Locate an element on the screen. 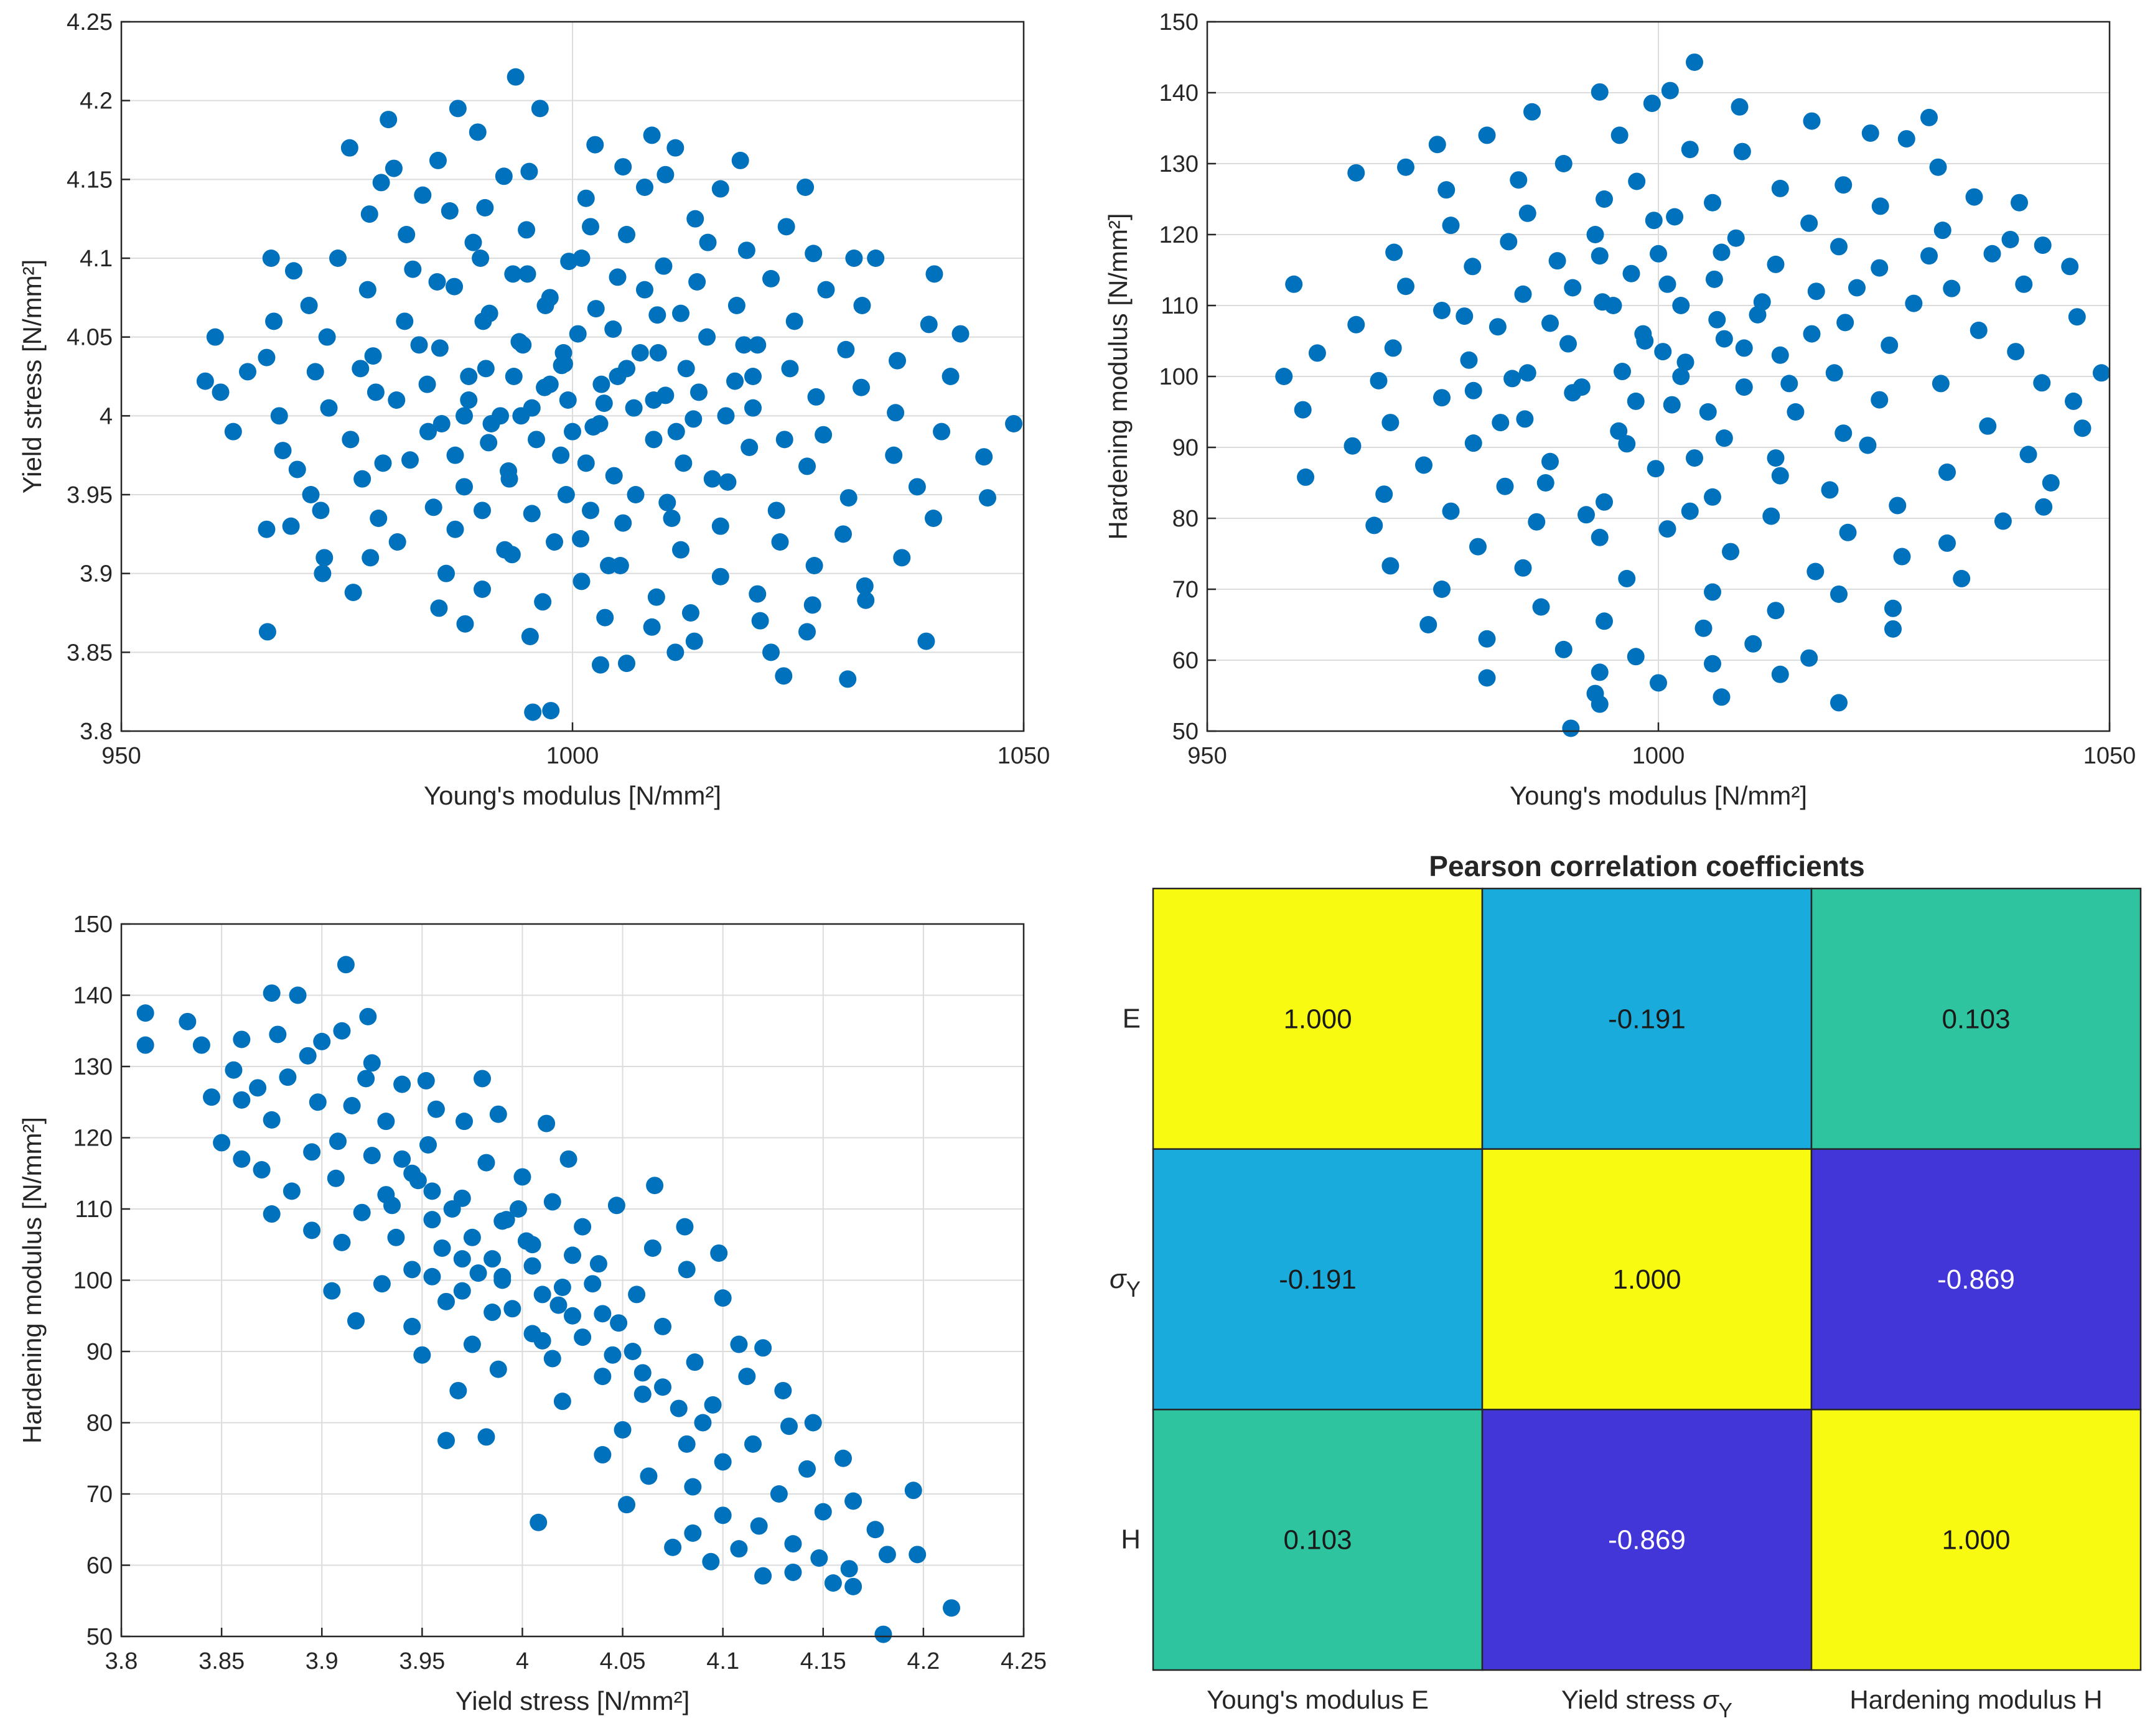 The height and width of the screenshot is (1736, 2150). y-tick-label: 70 is located at coordinates (99, 1495).